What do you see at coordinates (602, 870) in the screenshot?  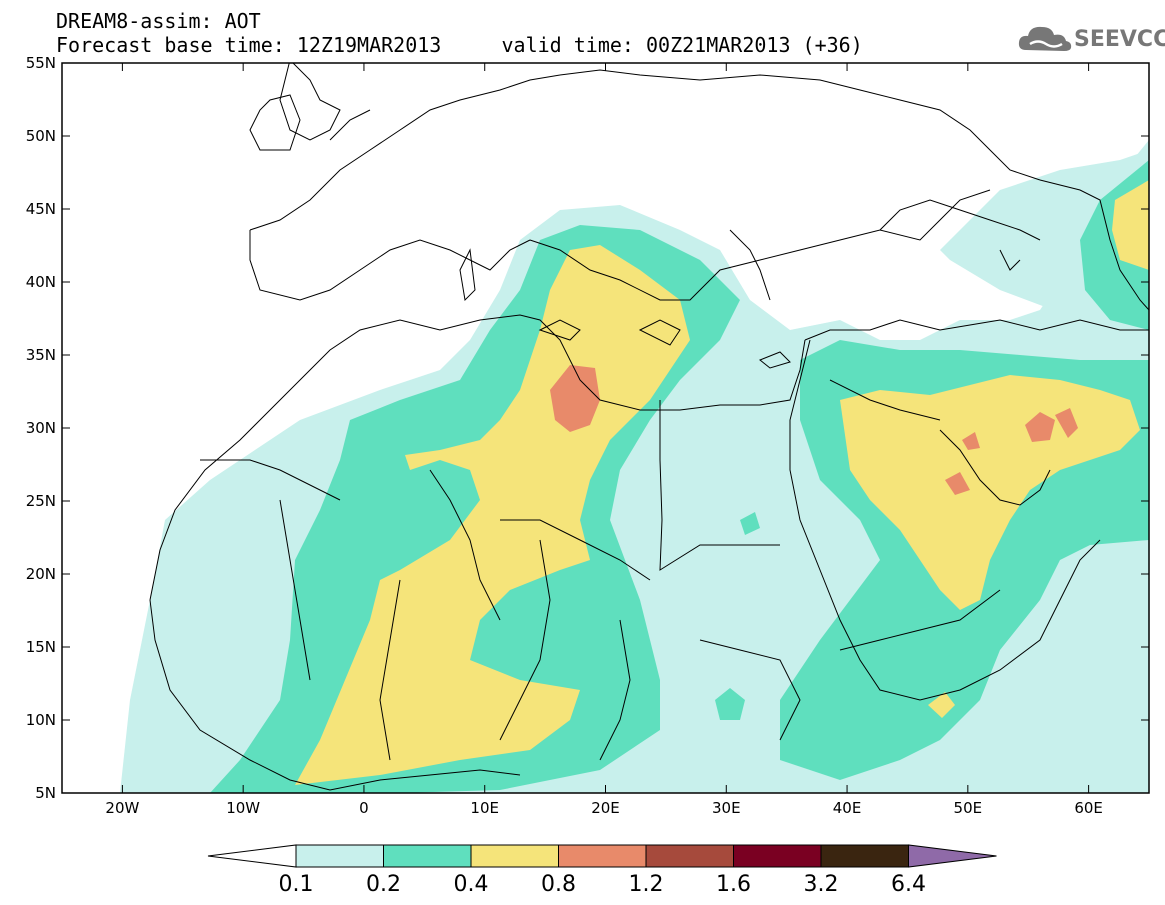 I see `colorbar: 0.1 0.2 0.4 0.8 1.2 1.6 3.2 6.4` at bounding box center [602, 870].